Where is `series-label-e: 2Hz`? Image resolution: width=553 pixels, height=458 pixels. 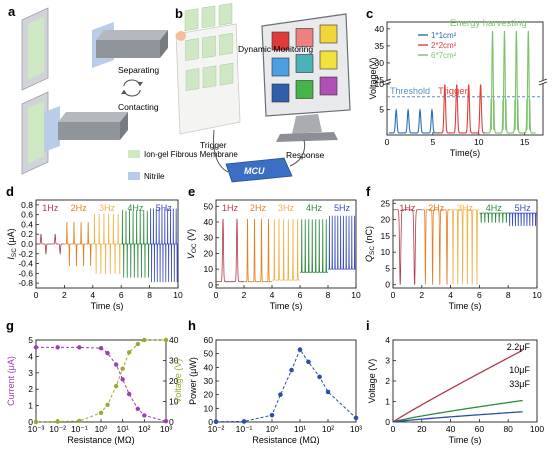 series-label-e: 2Hz is located at coordinates (258, 208).